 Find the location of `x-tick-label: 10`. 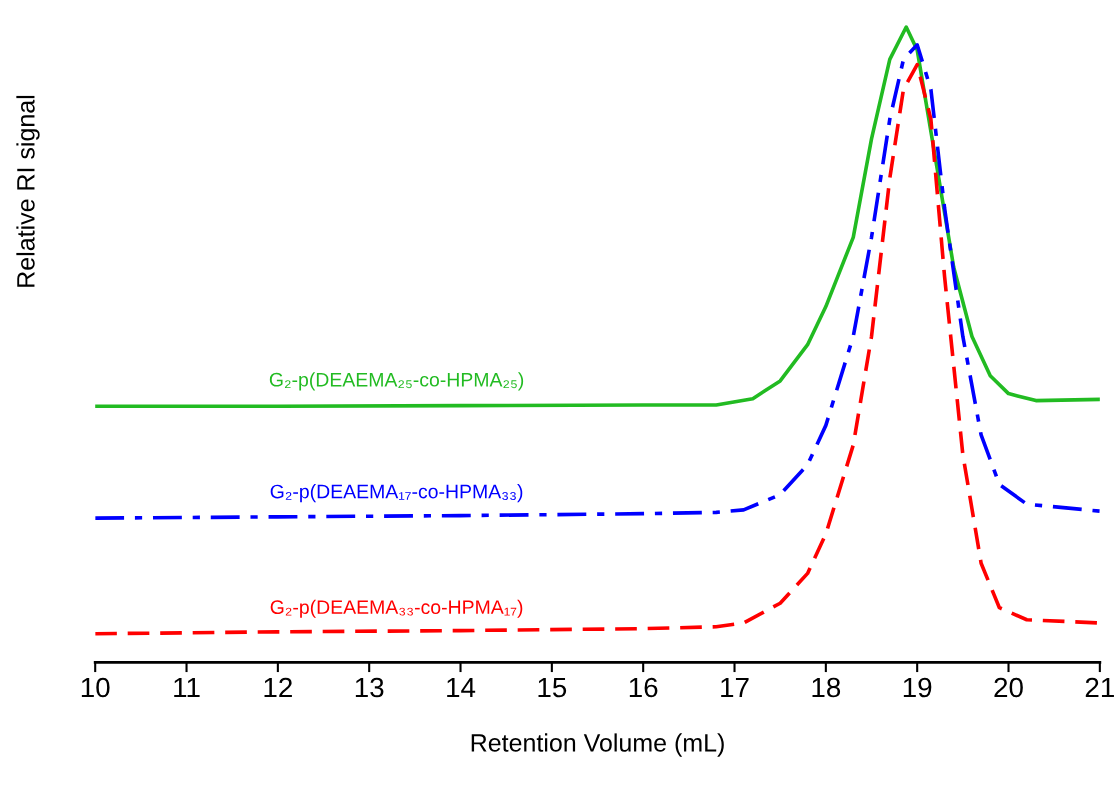

x-tick-label: 10 is located at coordinates (95, 687).